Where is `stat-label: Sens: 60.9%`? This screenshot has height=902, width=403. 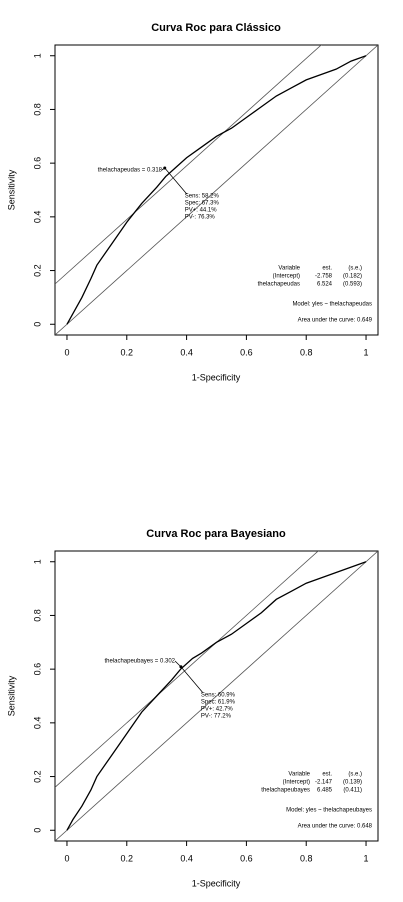
stat-label: Sens: 60.9% is located at coordinates (218, 695).